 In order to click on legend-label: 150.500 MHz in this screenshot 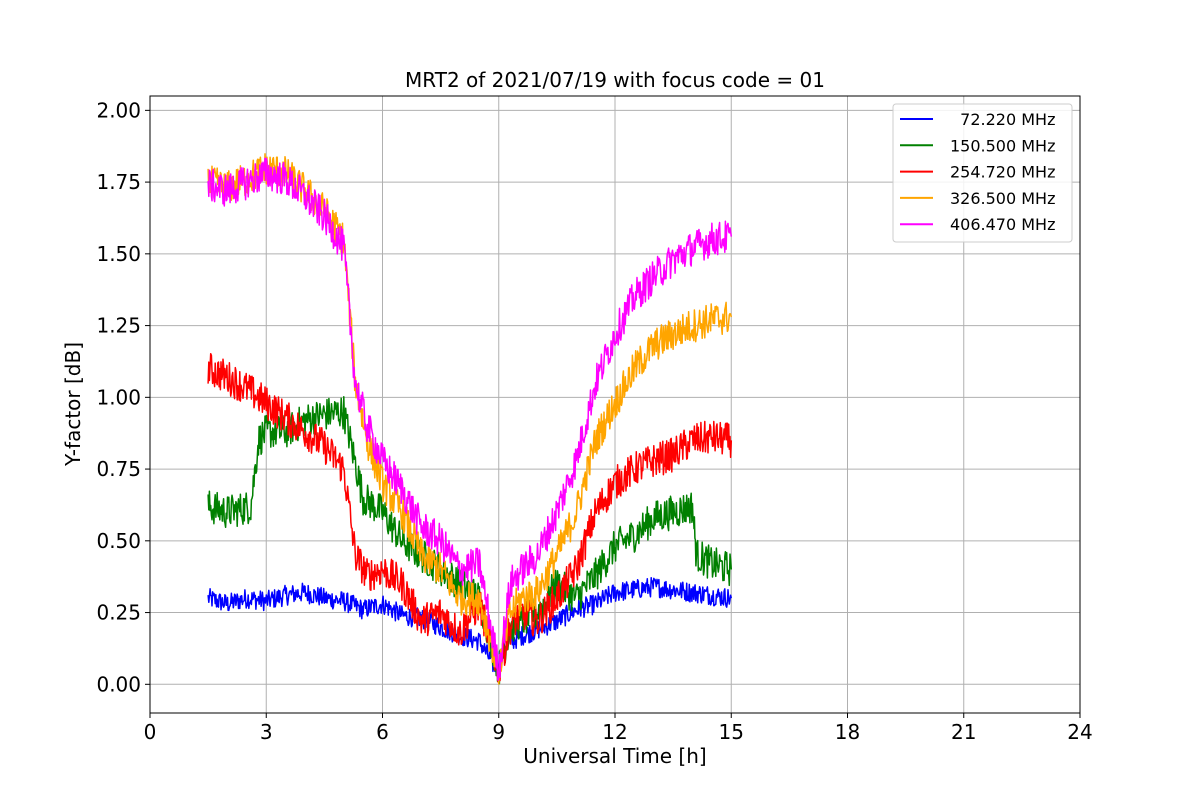, I will do `click(1002, 145)`.